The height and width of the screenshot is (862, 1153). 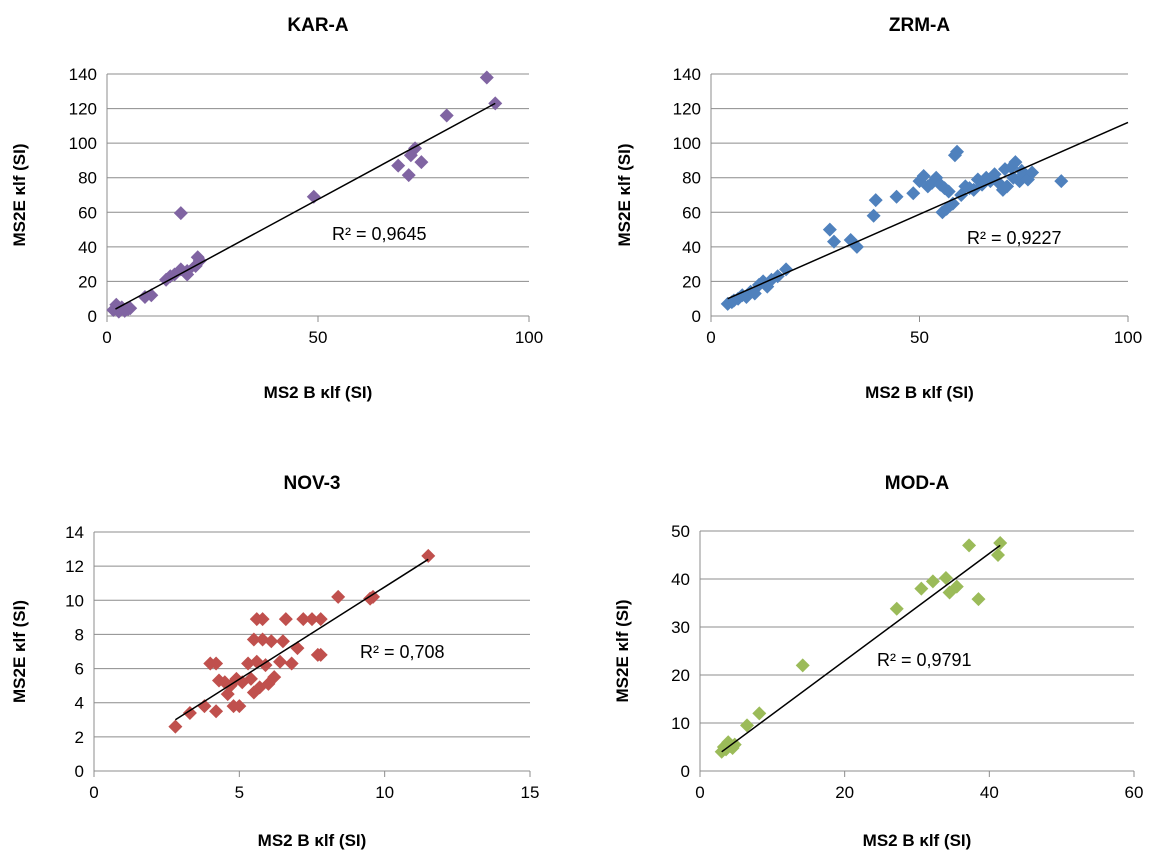 What do you see at coordinates (924, 660) in the screenshot?
I see `r-squared-label: R² = 0,9791` at bounding box center [924, 660].